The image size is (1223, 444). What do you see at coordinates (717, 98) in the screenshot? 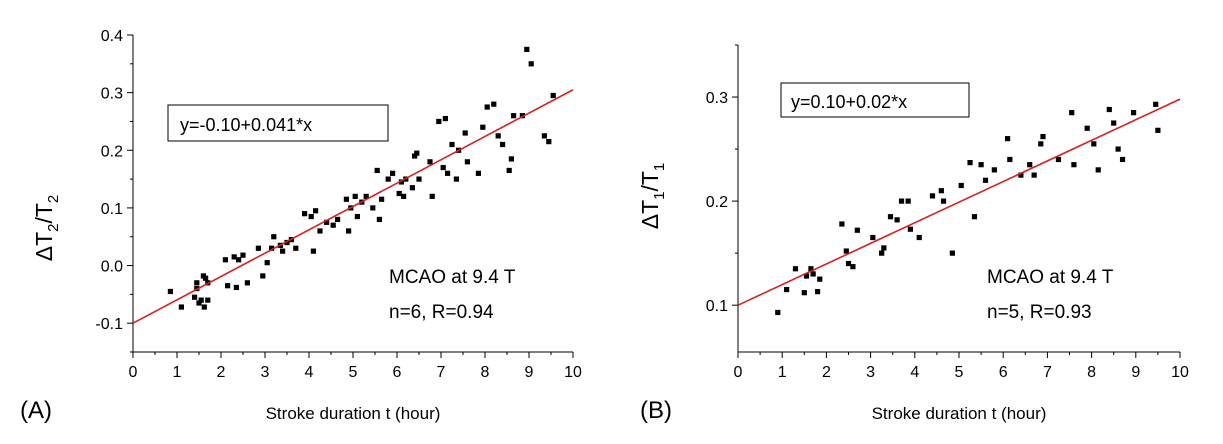
I see `y-tick-label: 0.3` at bounding box center [717, 98].